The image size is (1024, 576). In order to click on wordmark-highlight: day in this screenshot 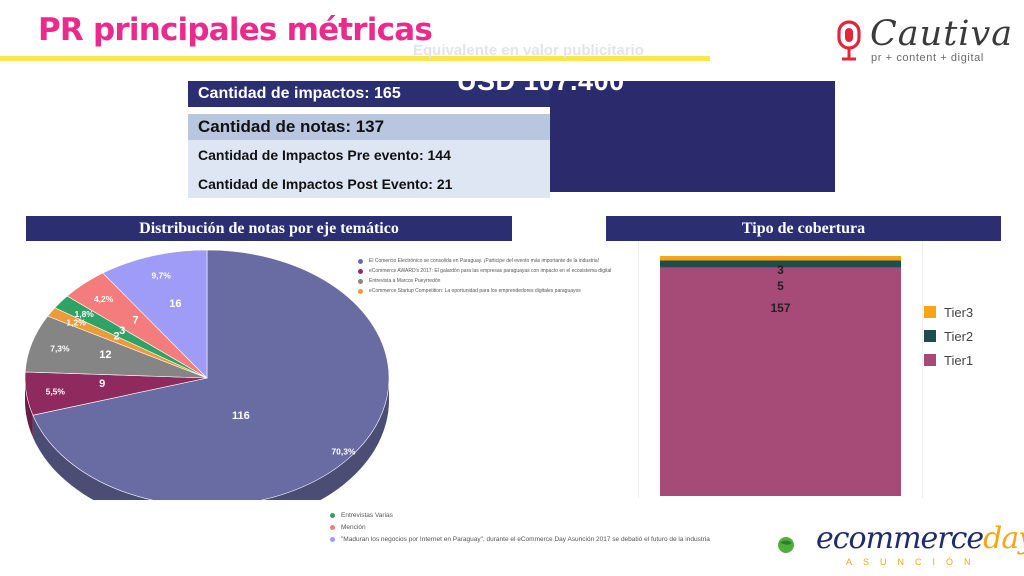, I will do `click(1003, 538)`.